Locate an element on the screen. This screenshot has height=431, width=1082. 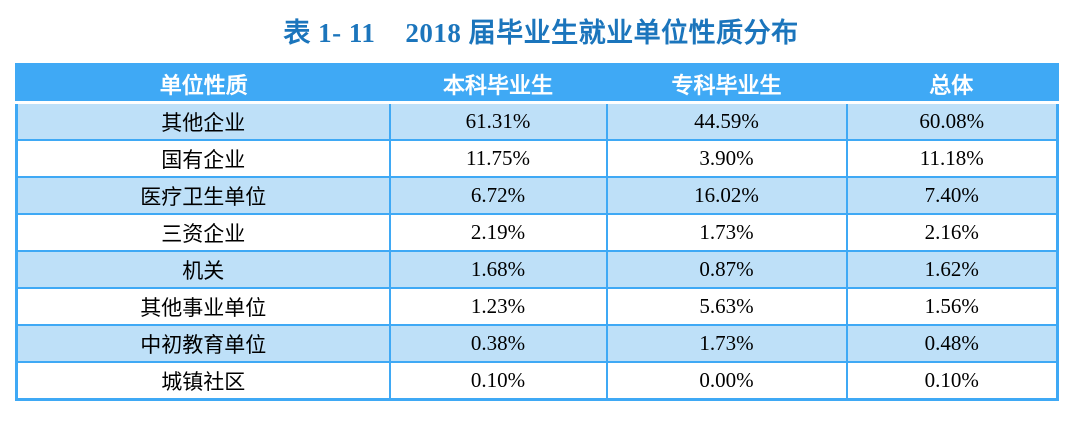
percentage-cell: 1.68% is located at coordinates (498, 269).